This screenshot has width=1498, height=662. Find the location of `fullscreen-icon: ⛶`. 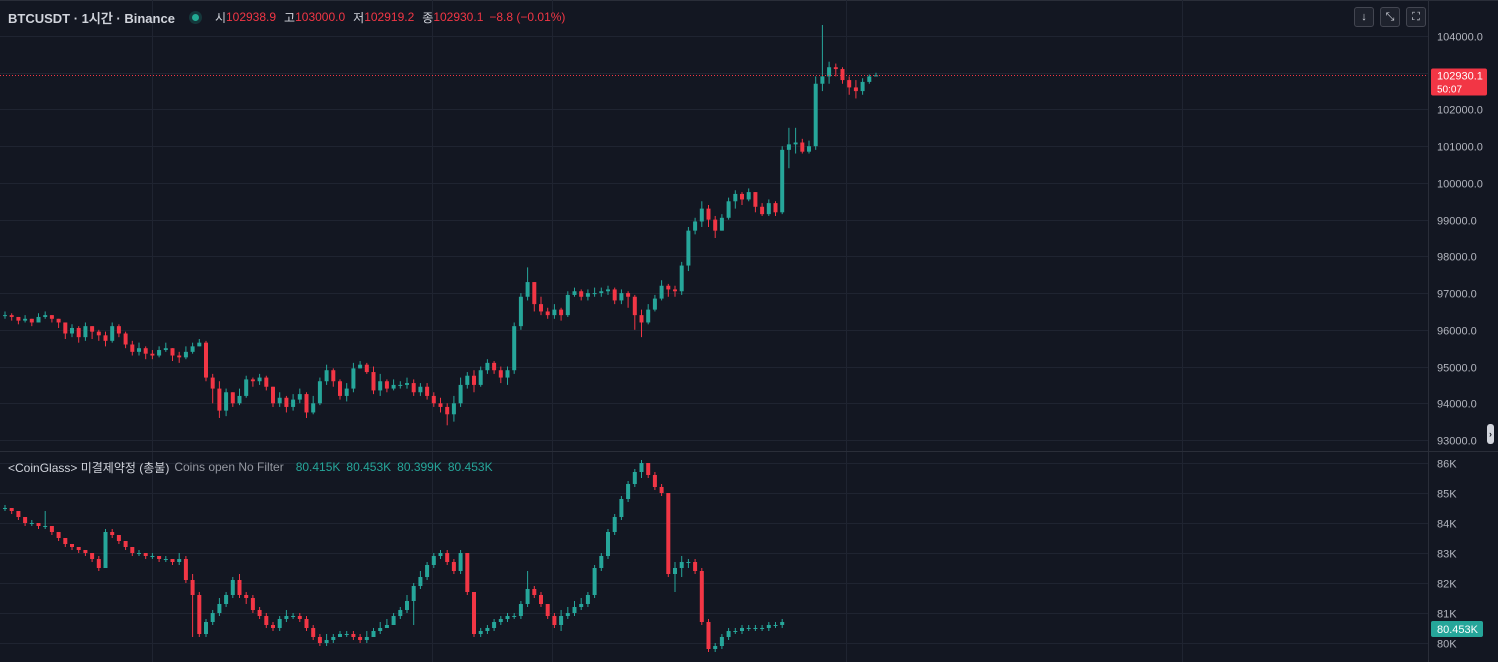

fullscreen-icon: ⛶ is located at coordinates (1416, 17).